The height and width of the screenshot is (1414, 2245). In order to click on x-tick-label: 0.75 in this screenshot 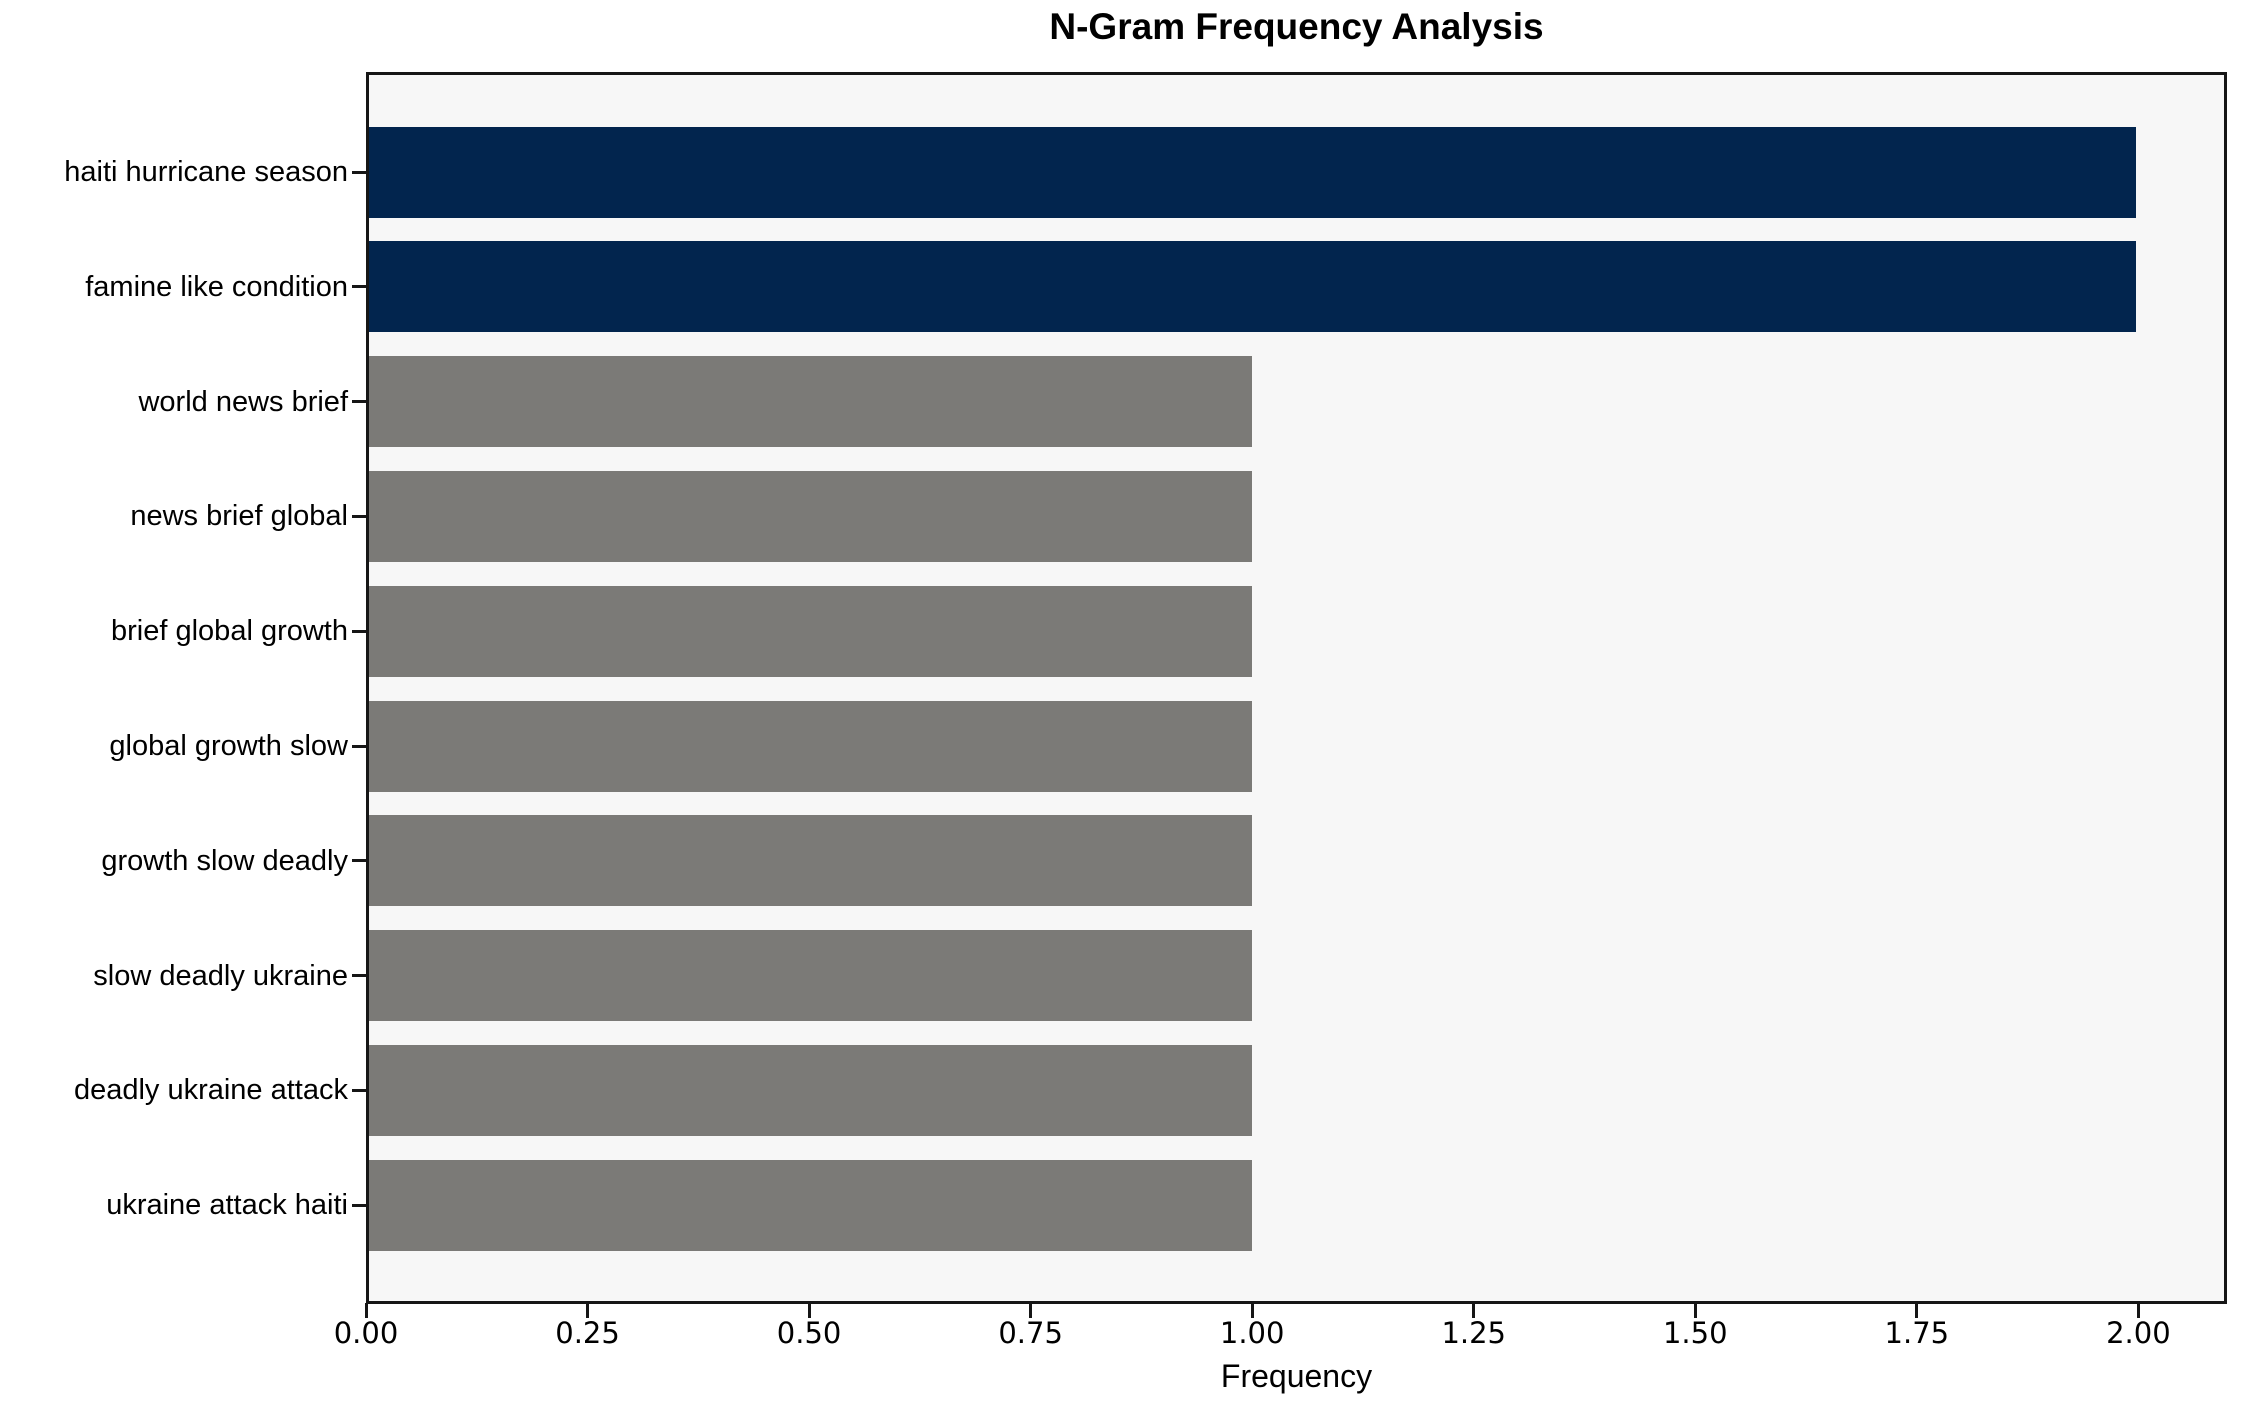, I will do `click(1030, 1333)`.